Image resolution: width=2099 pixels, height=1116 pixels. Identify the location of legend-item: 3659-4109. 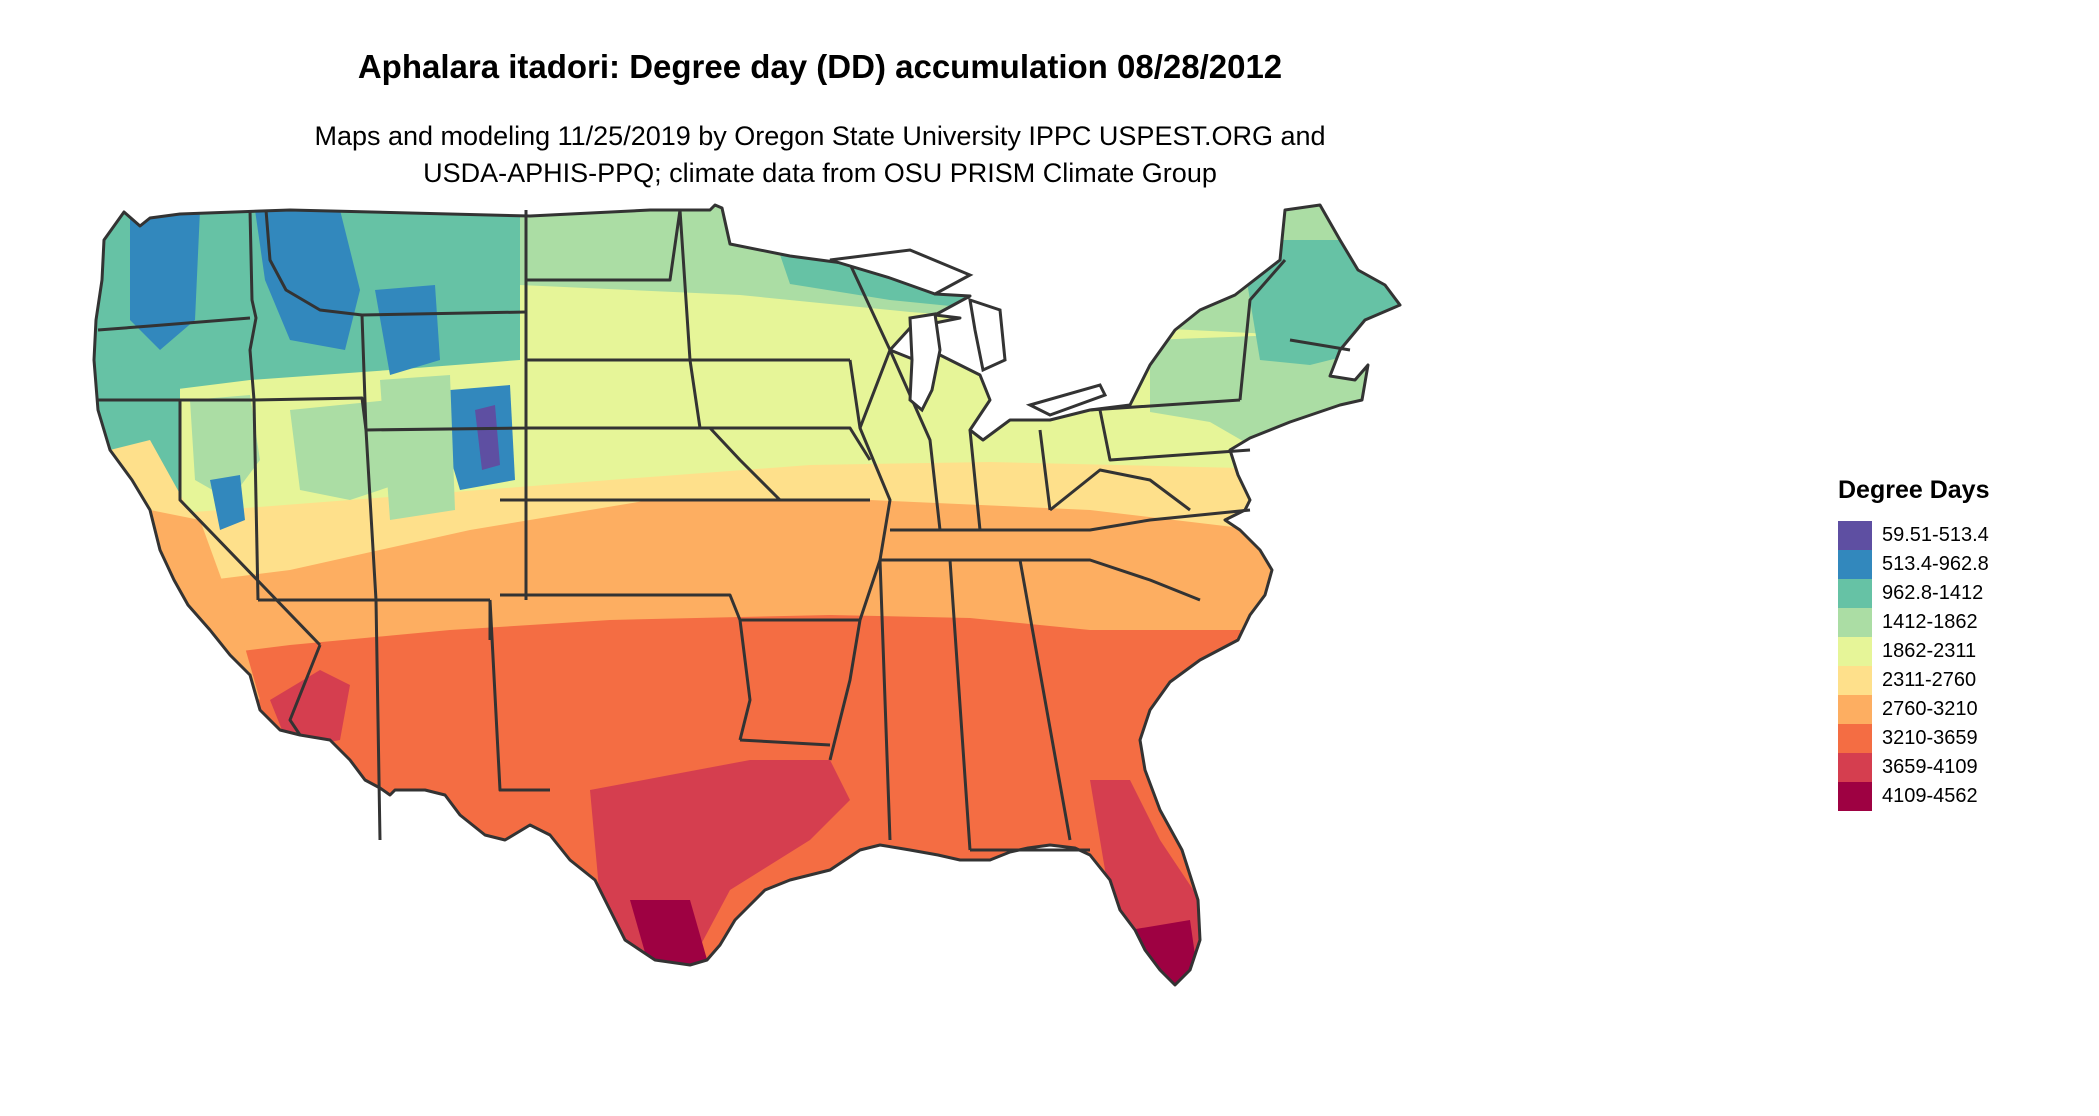
(1958, 767).